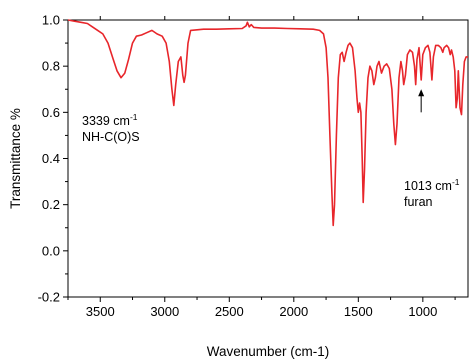 This screenshot has width=469, height=363. What do you see at coordinates (358, 311) in the screenshot?
I see `x-tick-label: 1500` at bounding box center [358, 311].